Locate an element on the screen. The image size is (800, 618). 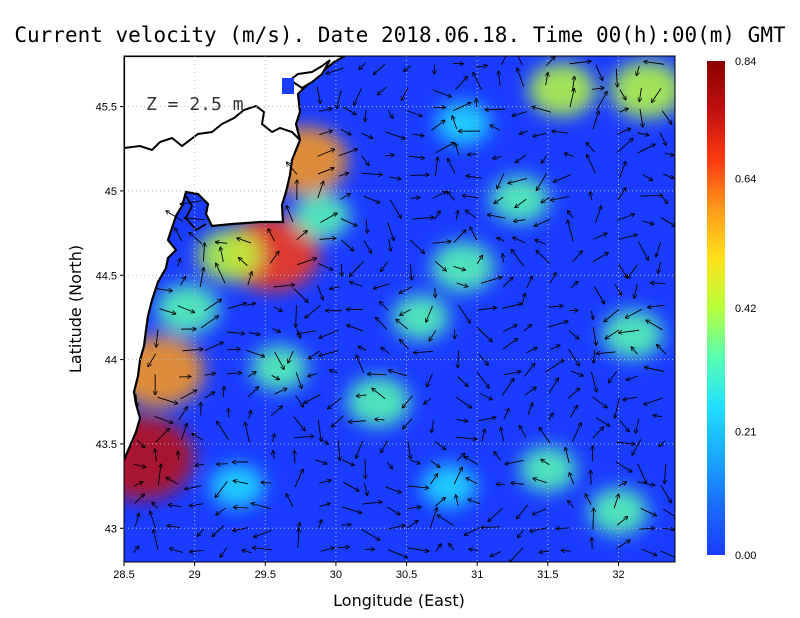
x-tick-label-5: 31 is located at coordinates (477, 575).